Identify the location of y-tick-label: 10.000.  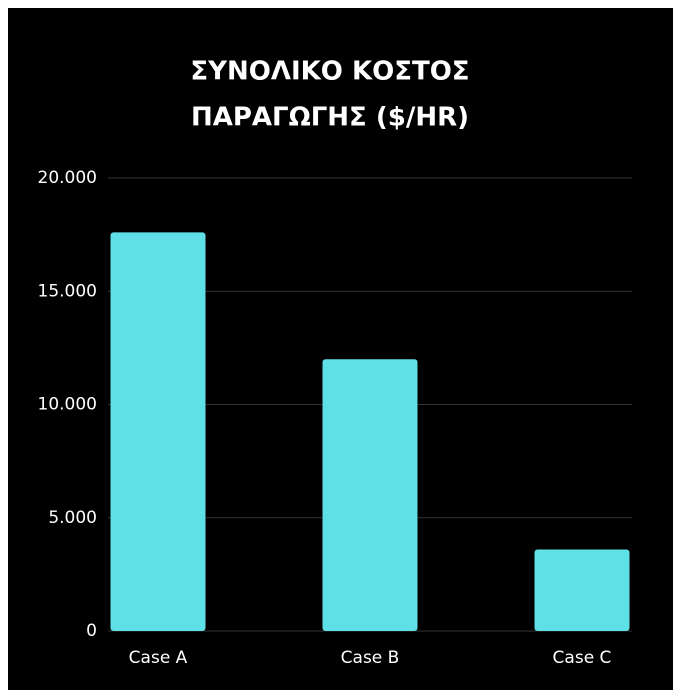
(67, 405).